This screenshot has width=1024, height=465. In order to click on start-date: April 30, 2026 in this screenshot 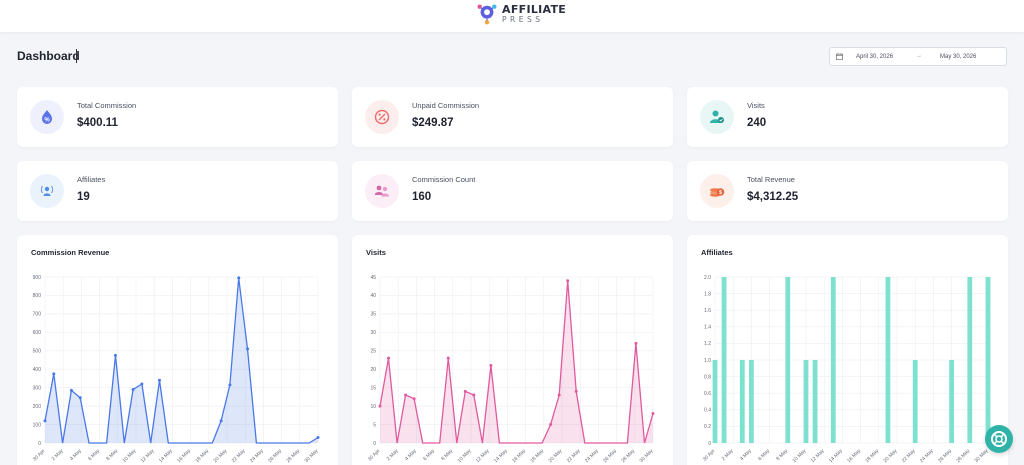, I will do `click(875, 57)`.